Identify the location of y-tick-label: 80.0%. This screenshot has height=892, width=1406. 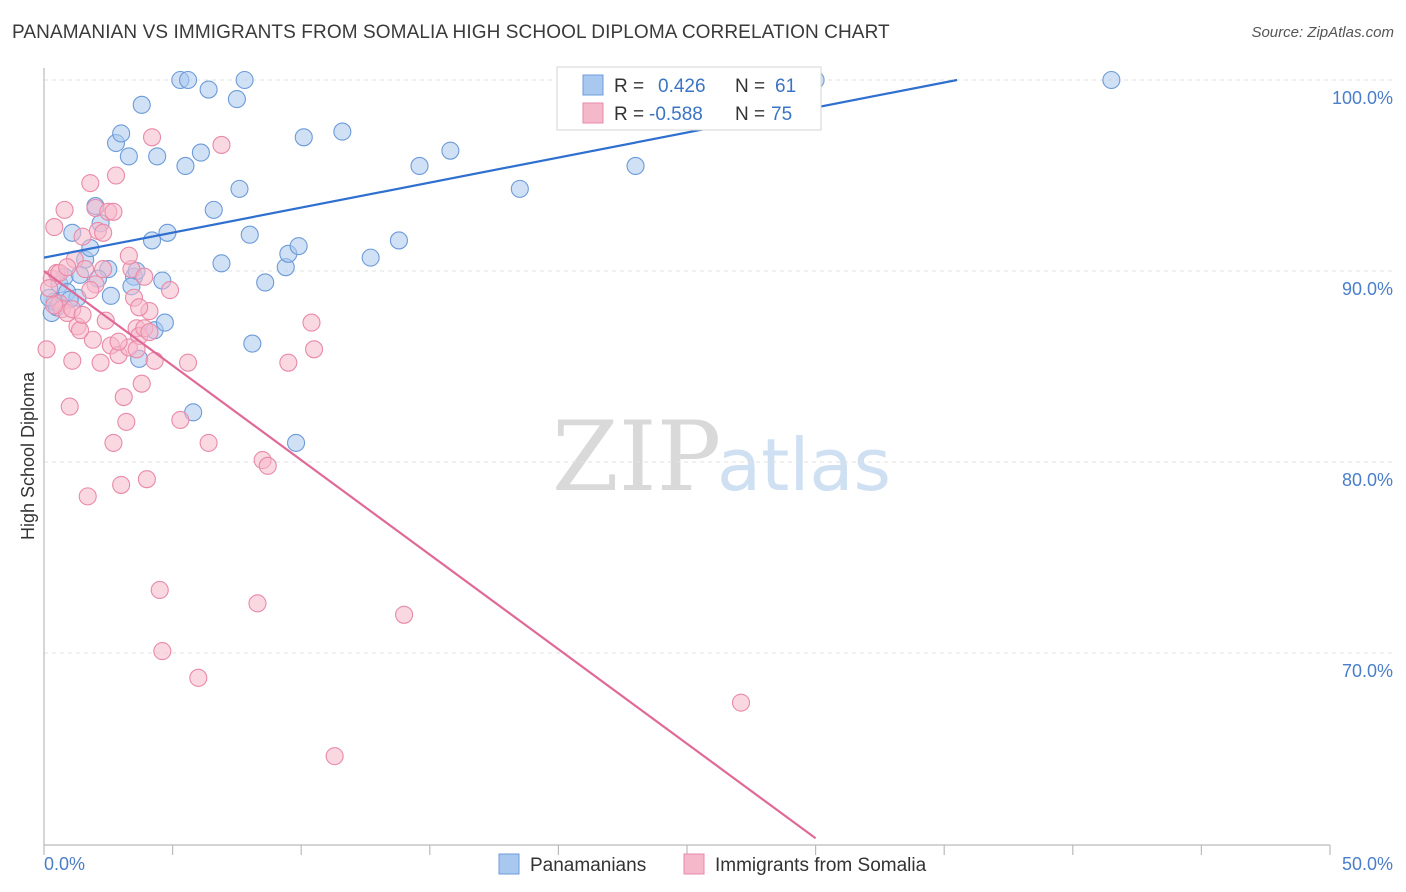
(1367, 480).